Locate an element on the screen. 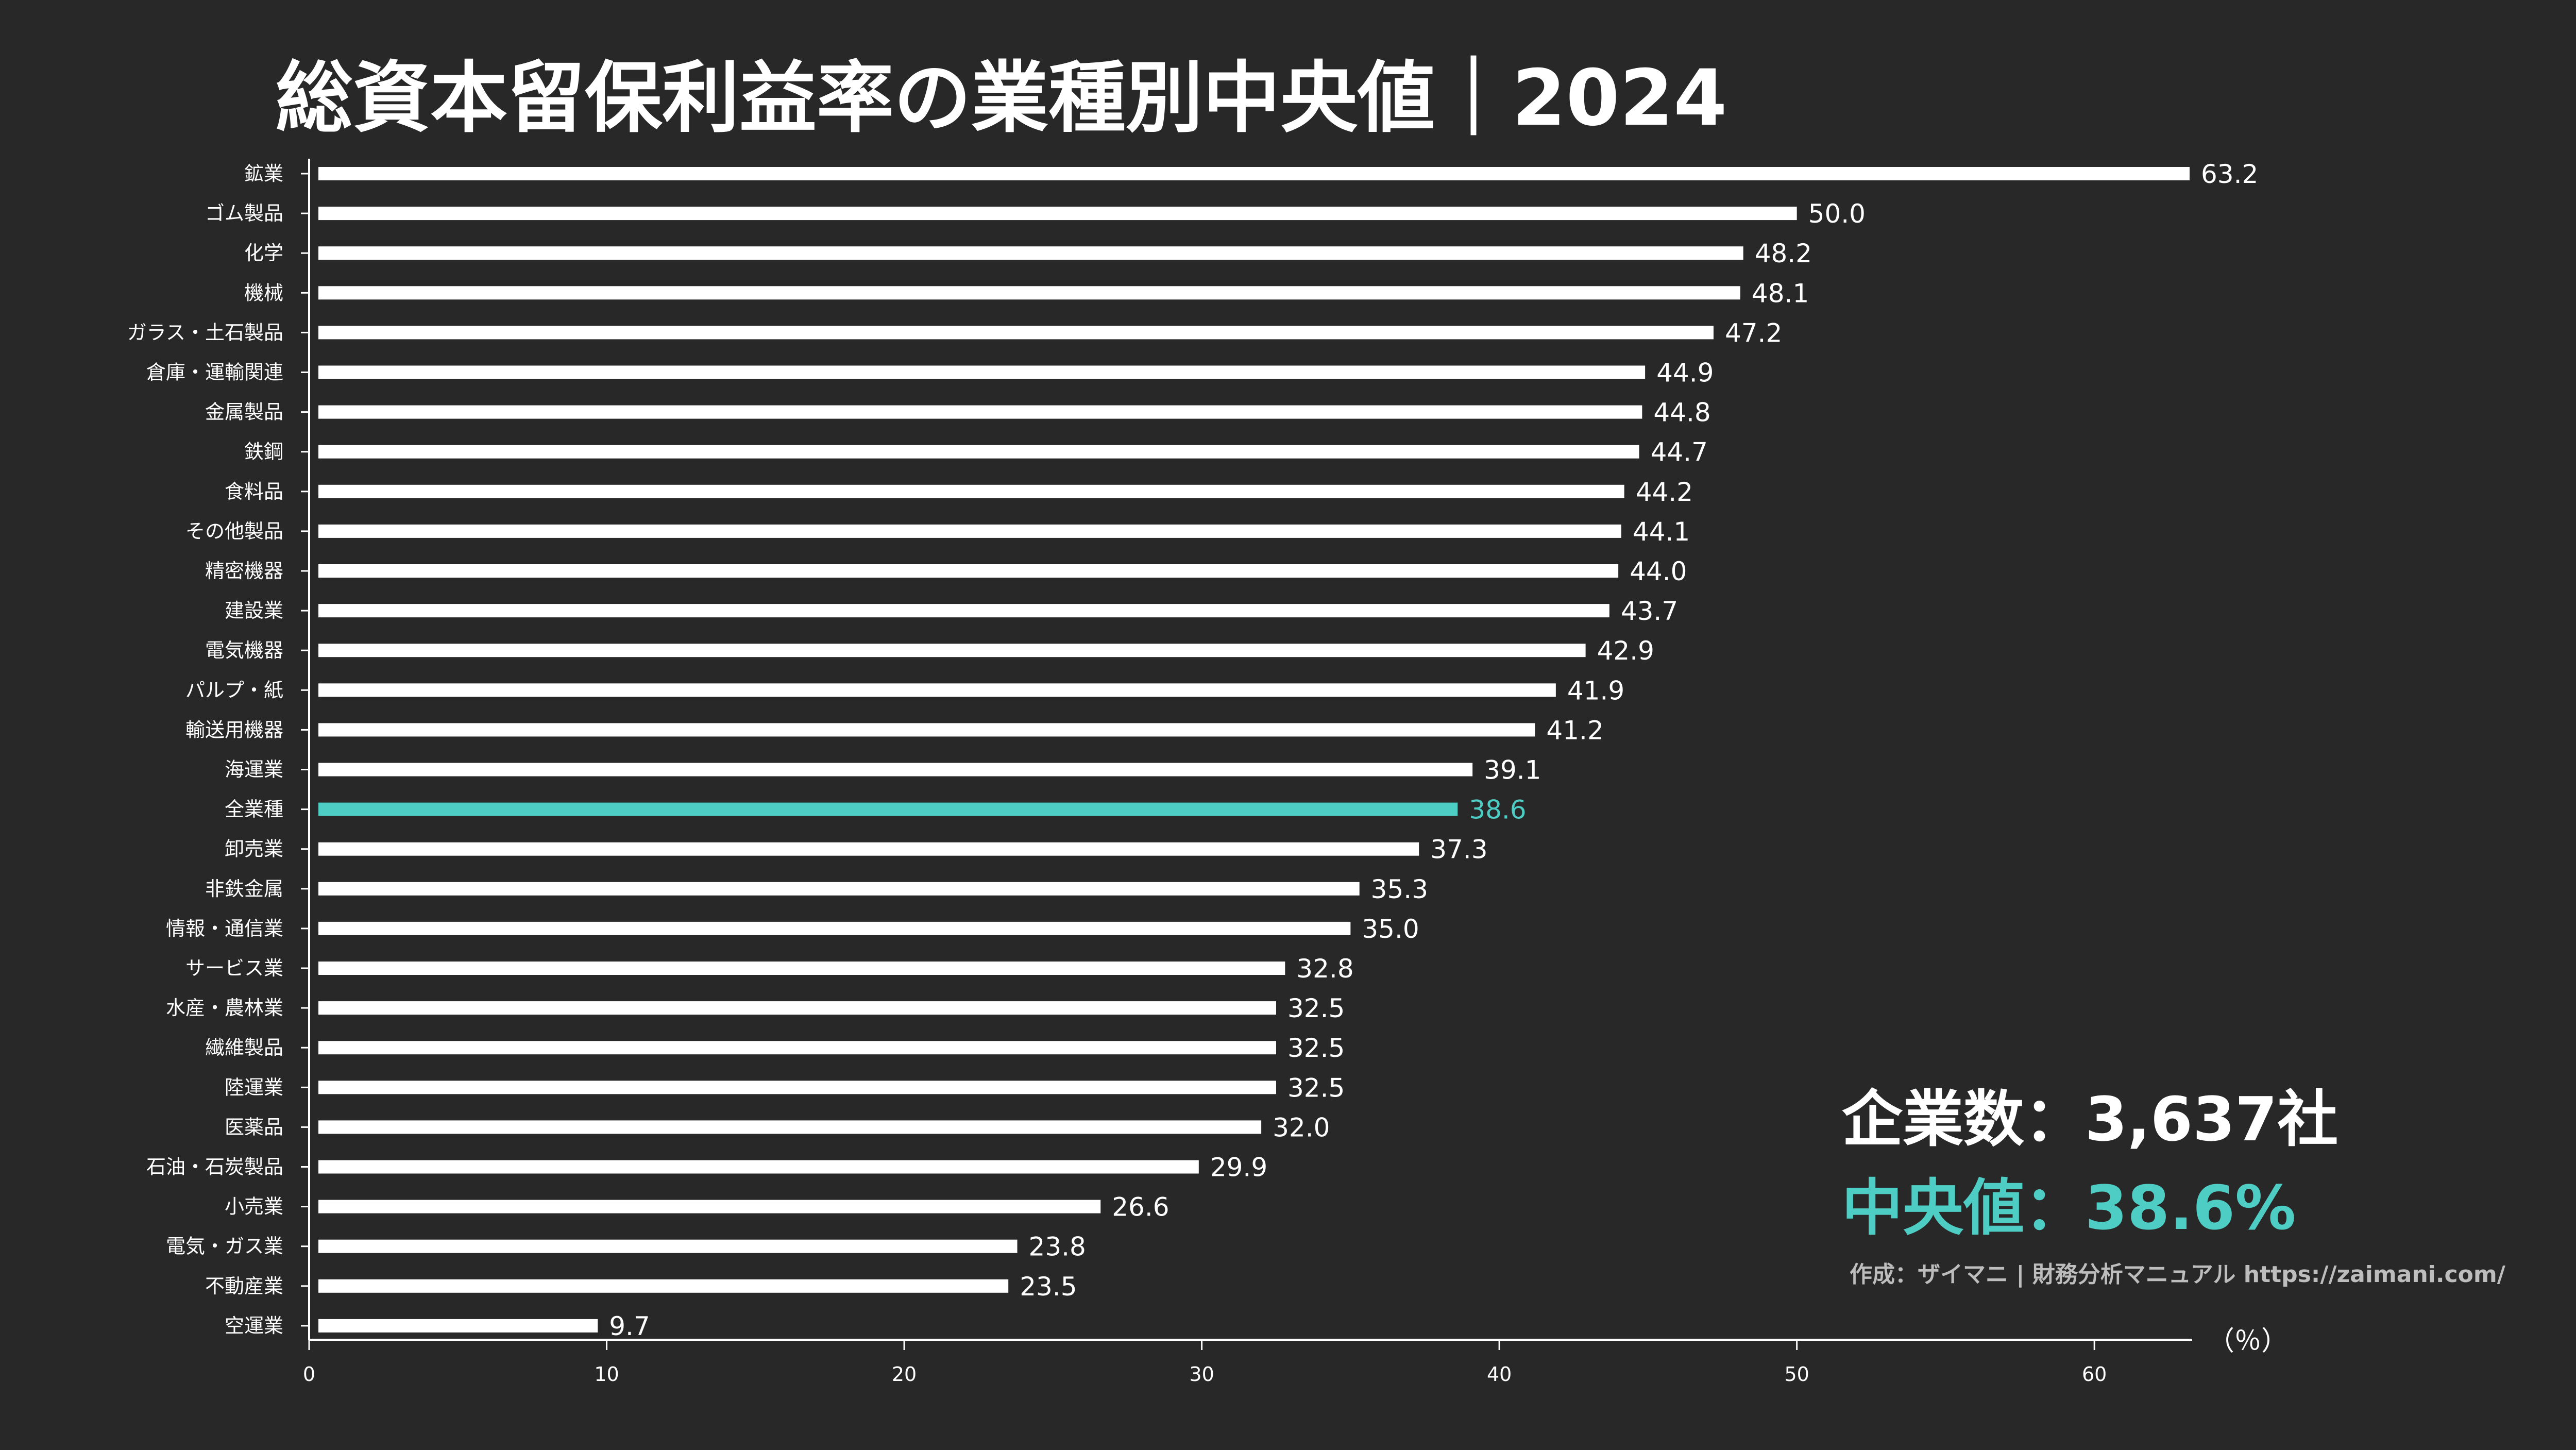 The width and height of the screenshot is (2576, 1450). value-label: 44.9 is located at coordinates (1685, 373).